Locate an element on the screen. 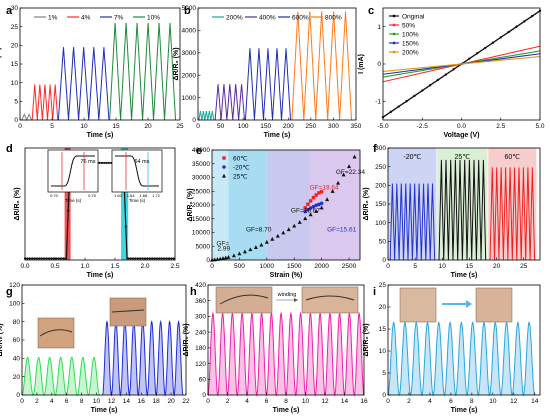 The image size is (550, 420). x-tick-label: 100 is located at coordinates (243, 126).